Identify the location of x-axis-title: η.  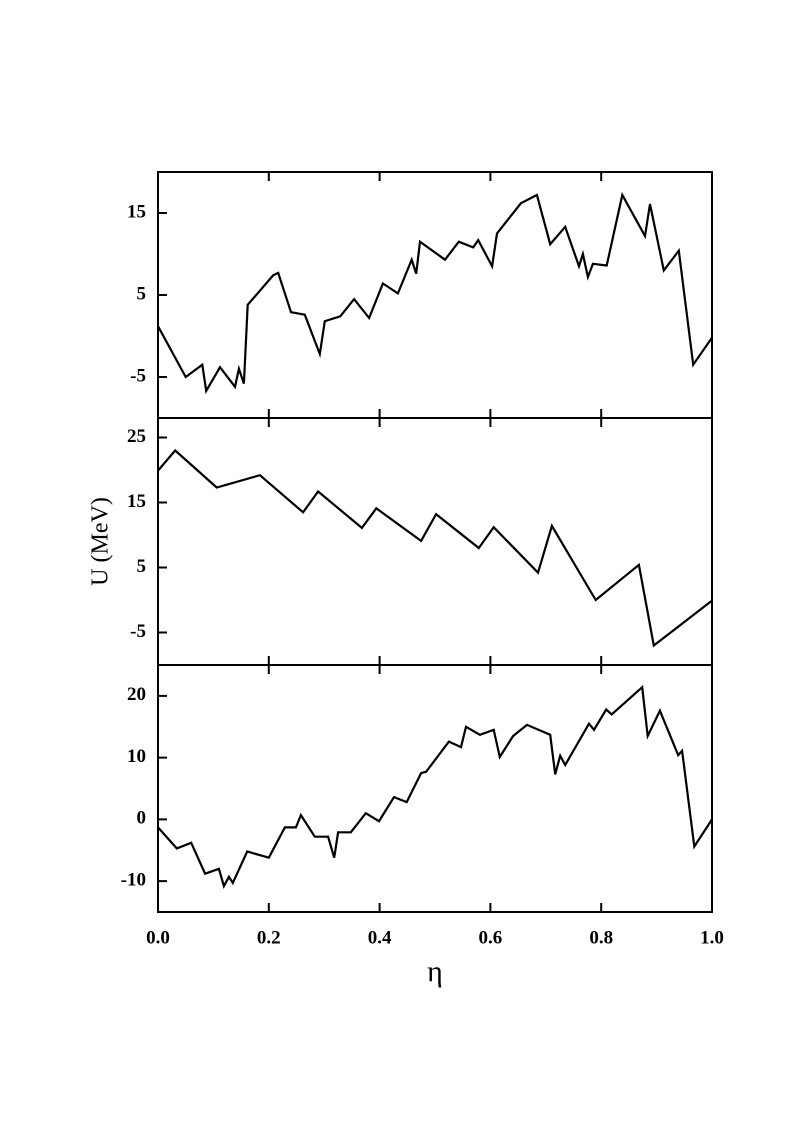
(435, 971).